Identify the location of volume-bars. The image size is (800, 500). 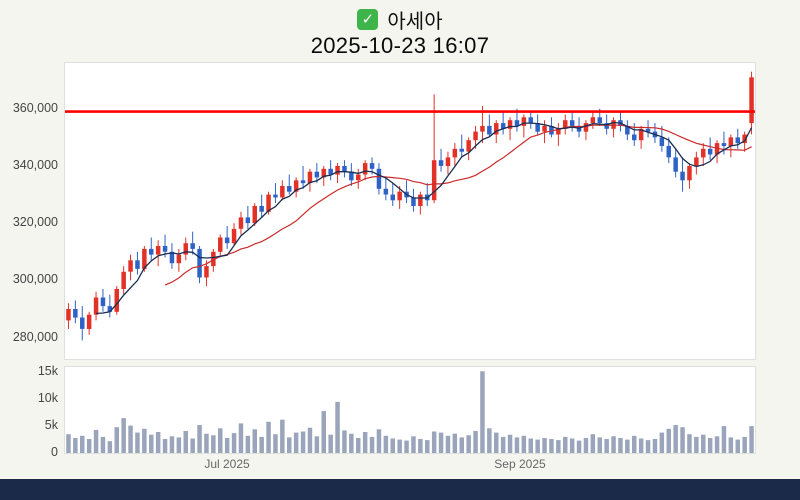
(410, 412).